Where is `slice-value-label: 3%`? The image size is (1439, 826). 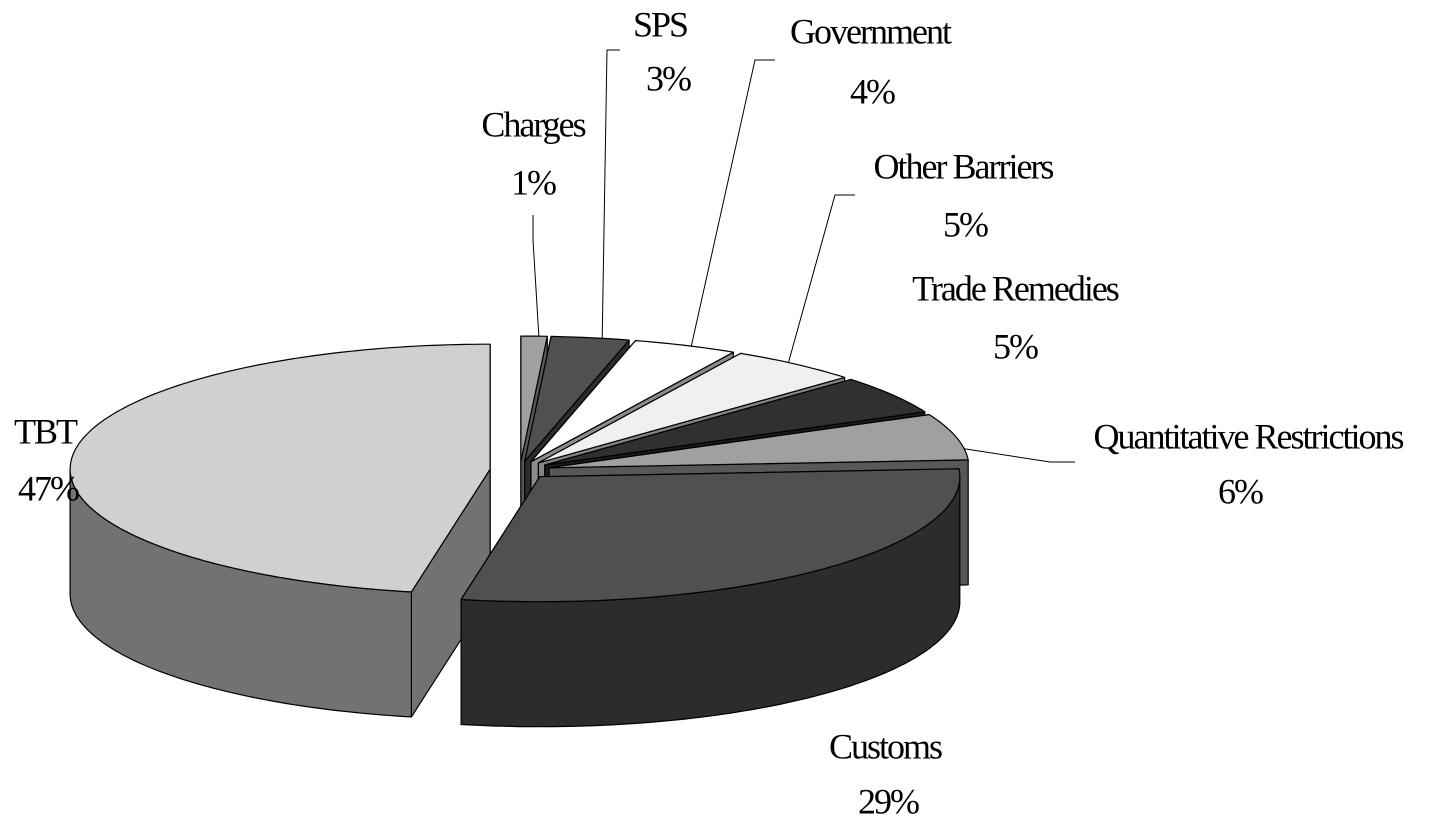 slice-value-label: 3% is located at coordinates (668, 78).